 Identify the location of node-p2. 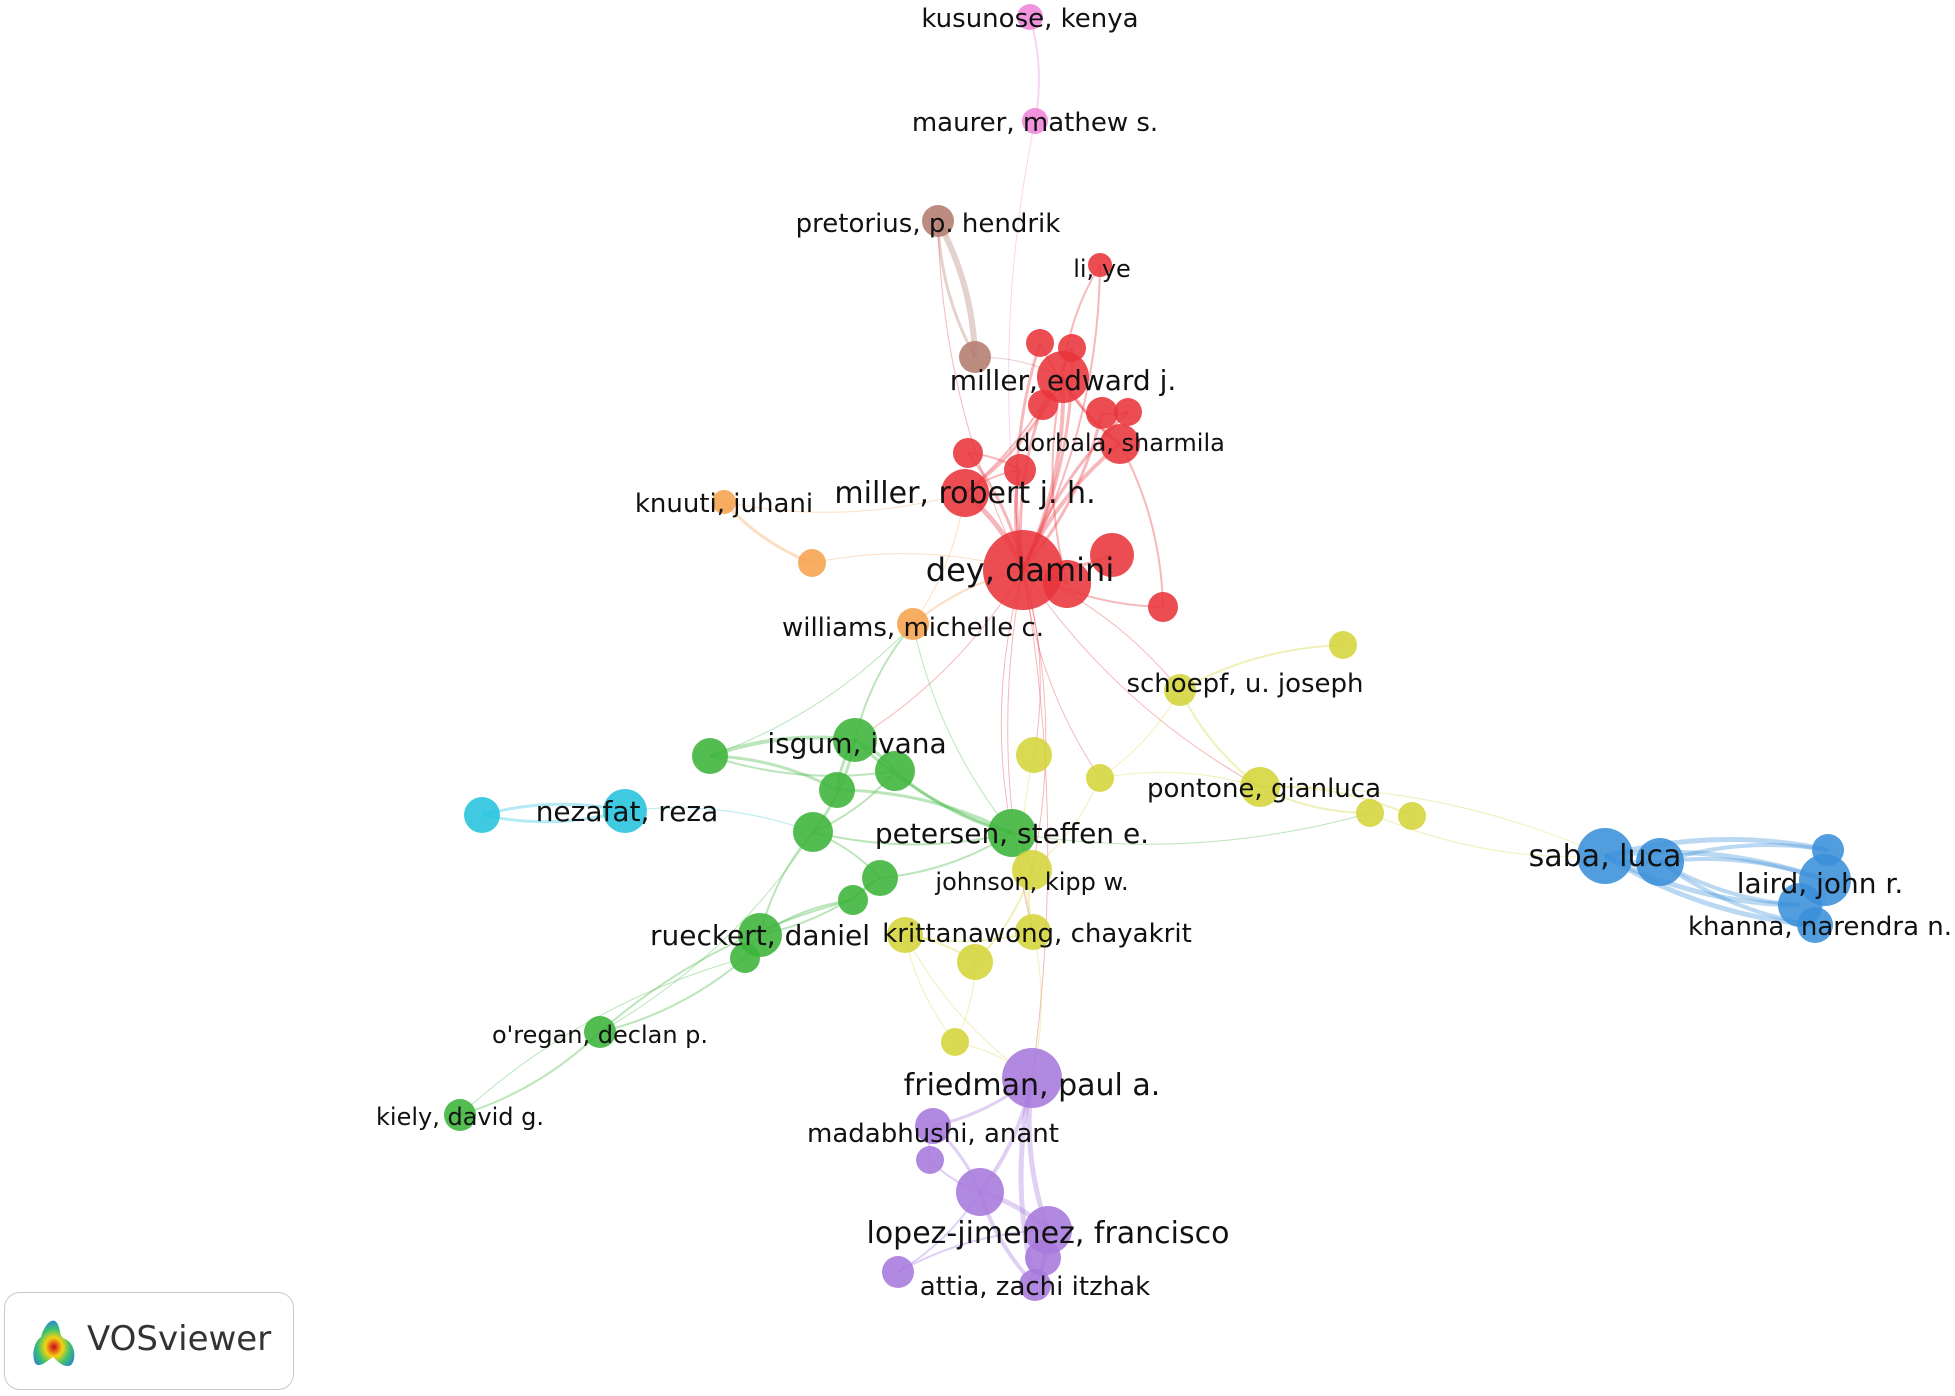
(980, 1192).